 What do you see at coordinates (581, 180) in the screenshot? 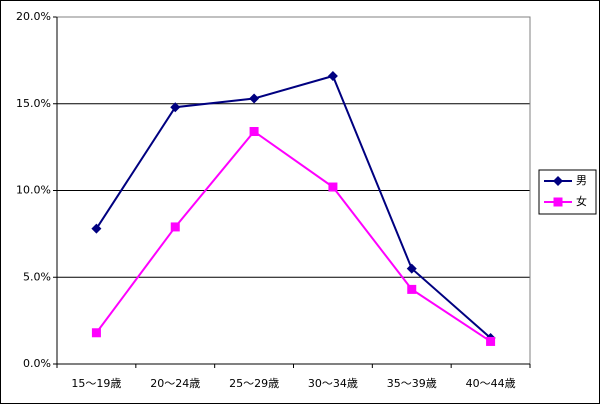
I see `legend-label: 男` at bounding box center [581, 180].